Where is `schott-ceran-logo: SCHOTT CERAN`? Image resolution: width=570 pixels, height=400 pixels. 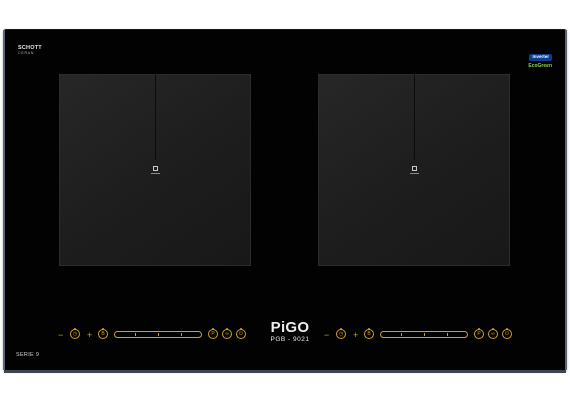
schott-ceran-logo: SCHOTT CERAN is located at coordinates (30, 50).